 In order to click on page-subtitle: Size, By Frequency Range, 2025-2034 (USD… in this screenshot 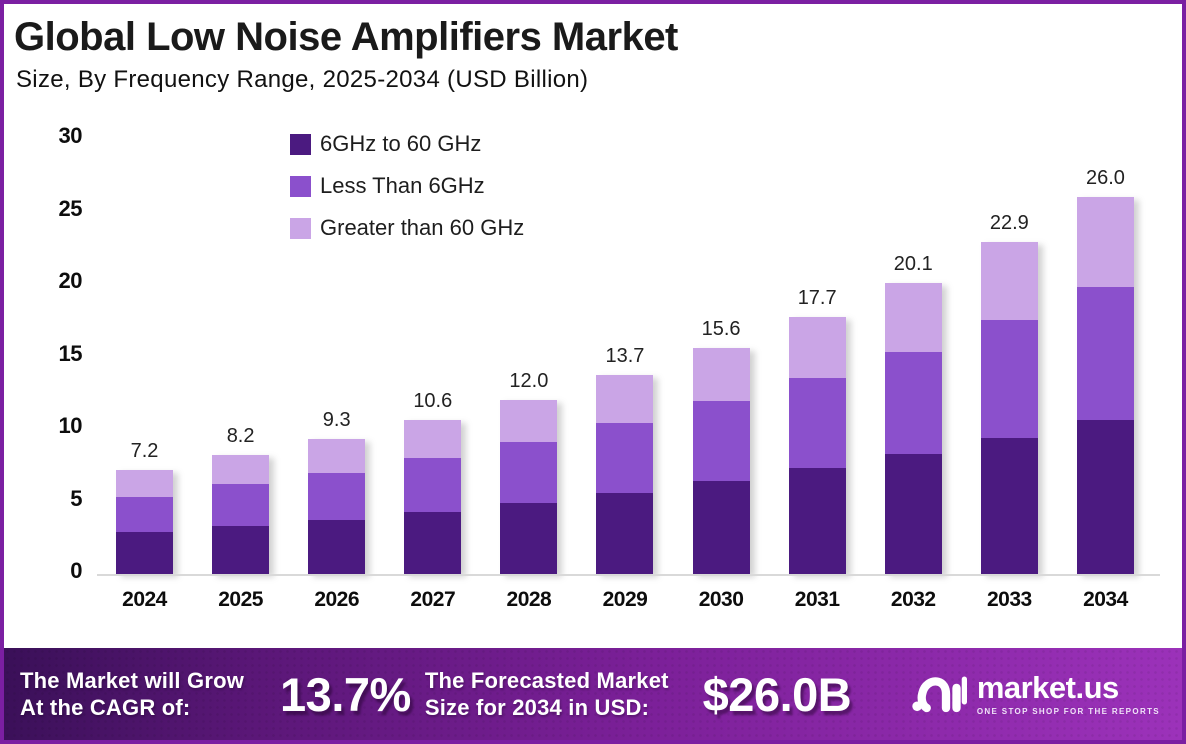, I will do `click(302, 79)`.